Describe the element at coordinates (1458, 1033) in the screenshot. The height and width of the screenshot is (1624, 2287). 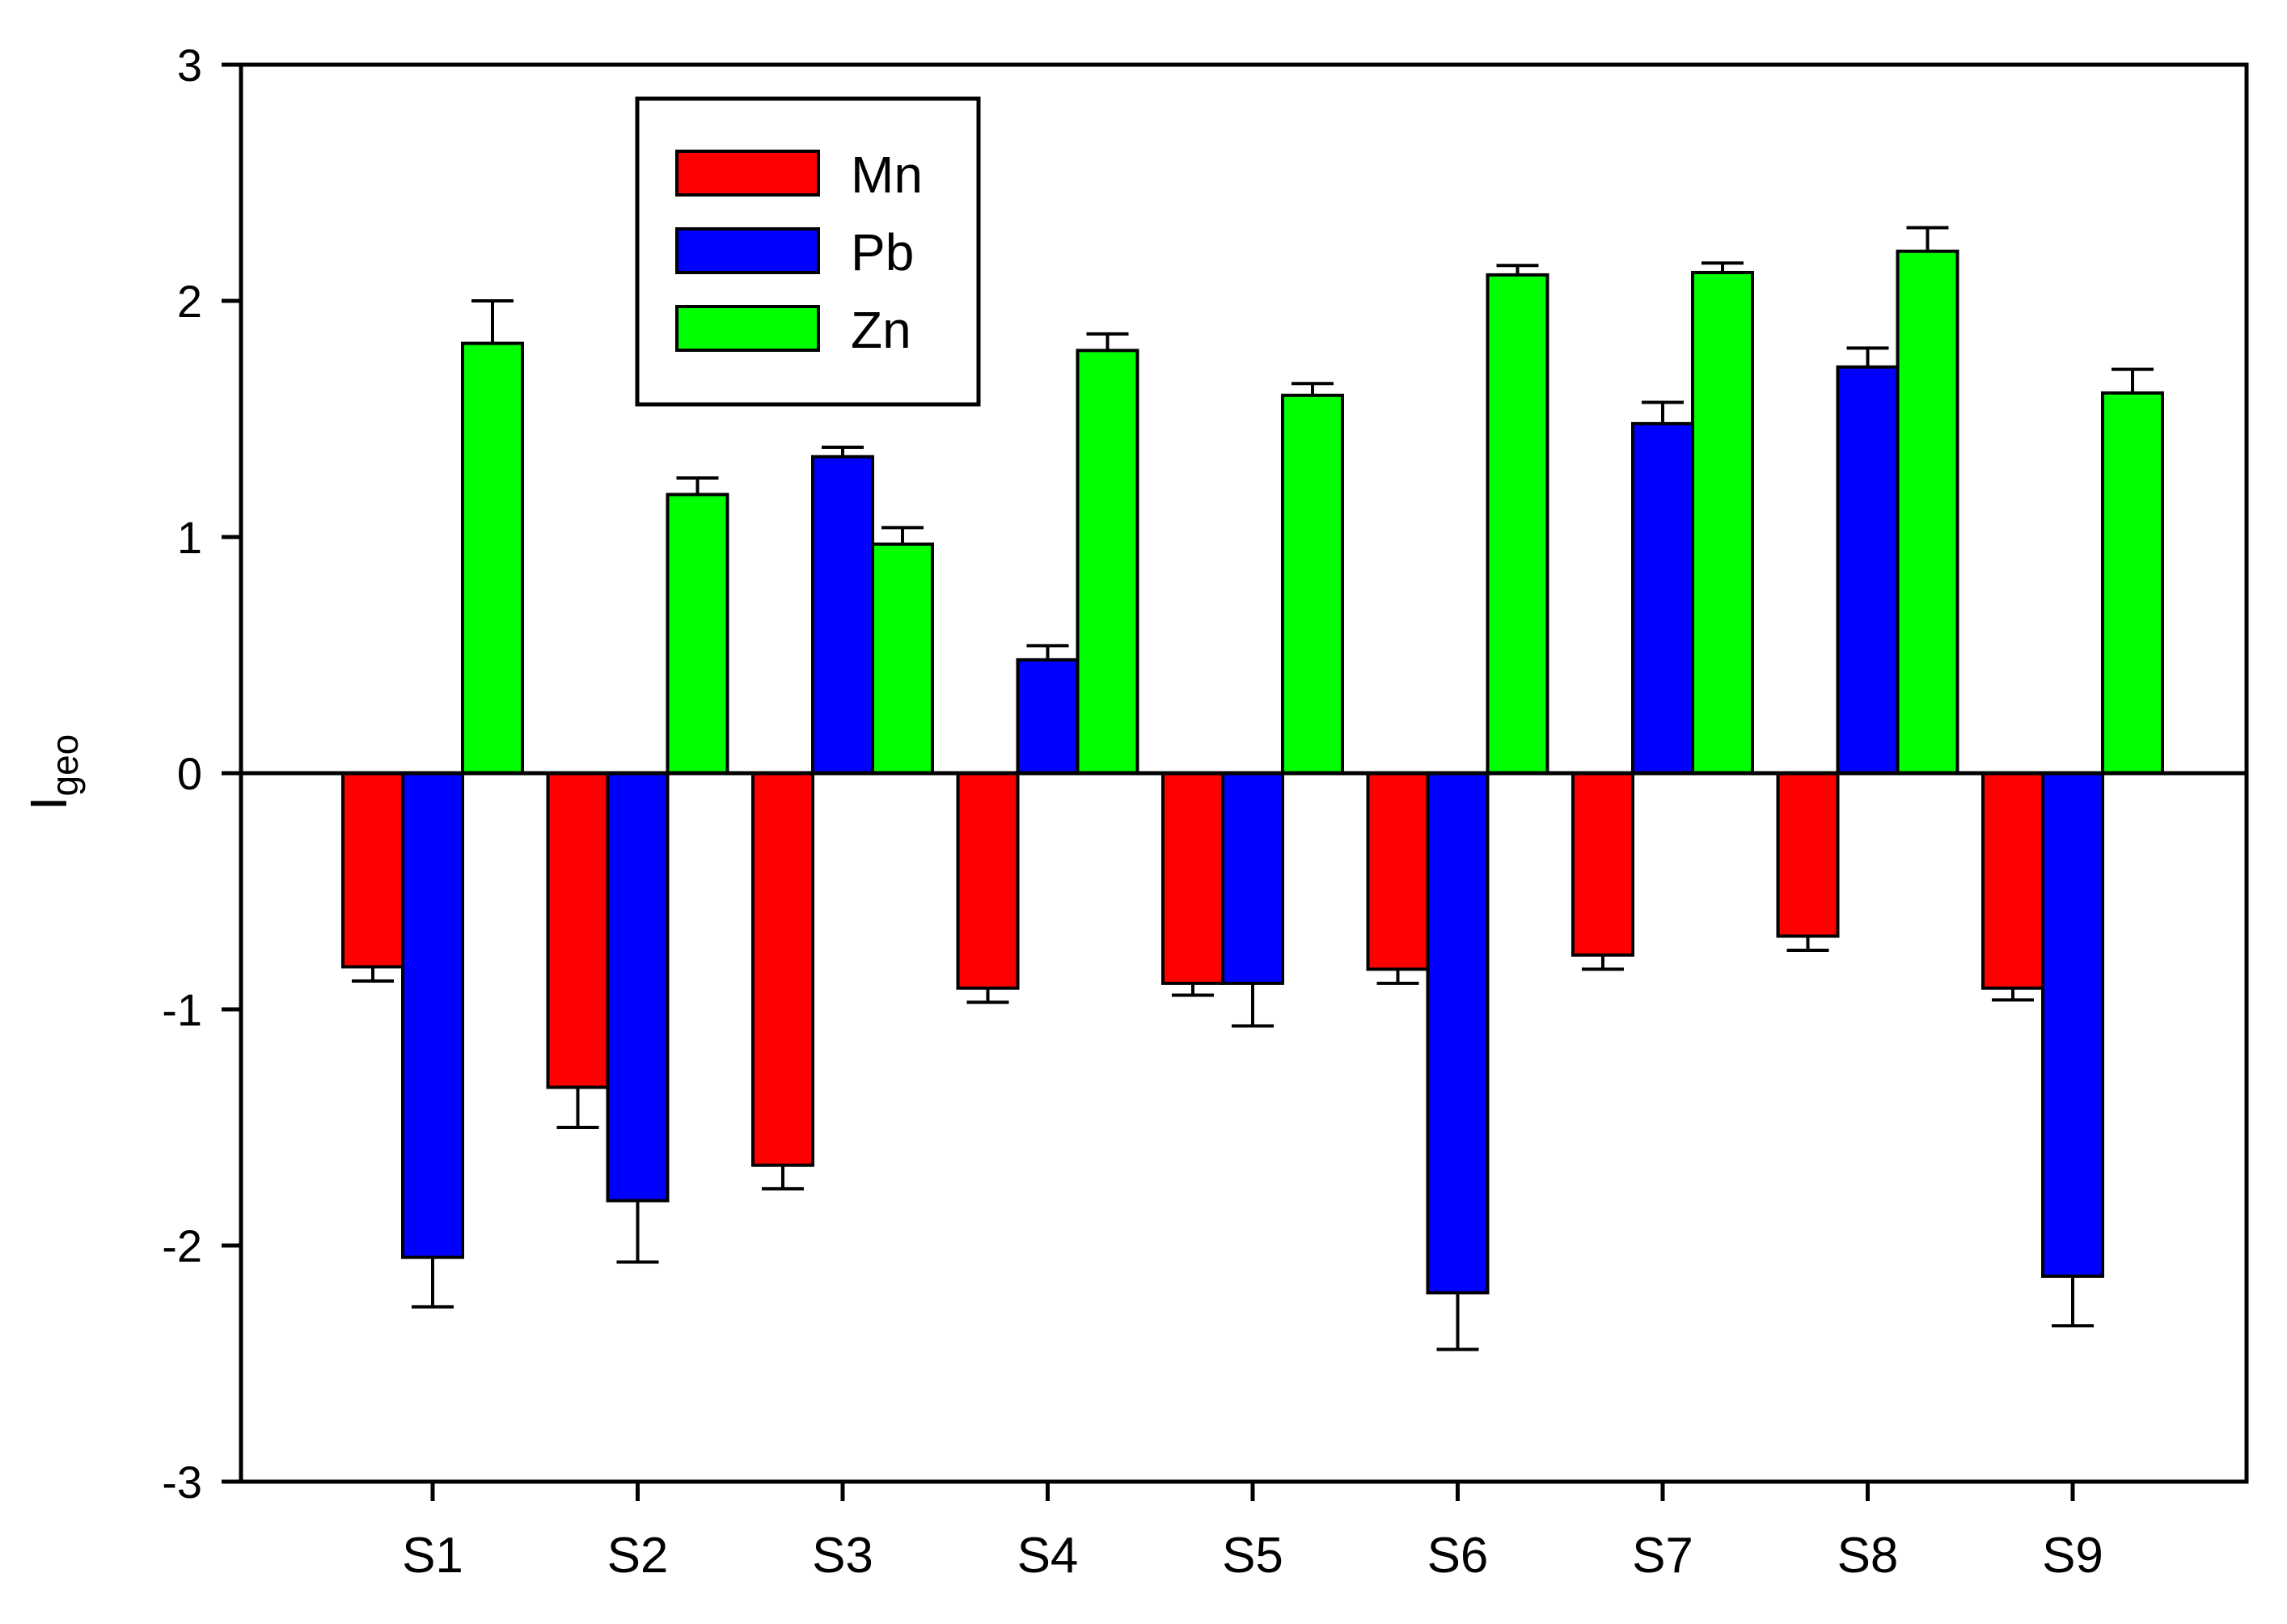
I see `bar-pb-s6` at that location.